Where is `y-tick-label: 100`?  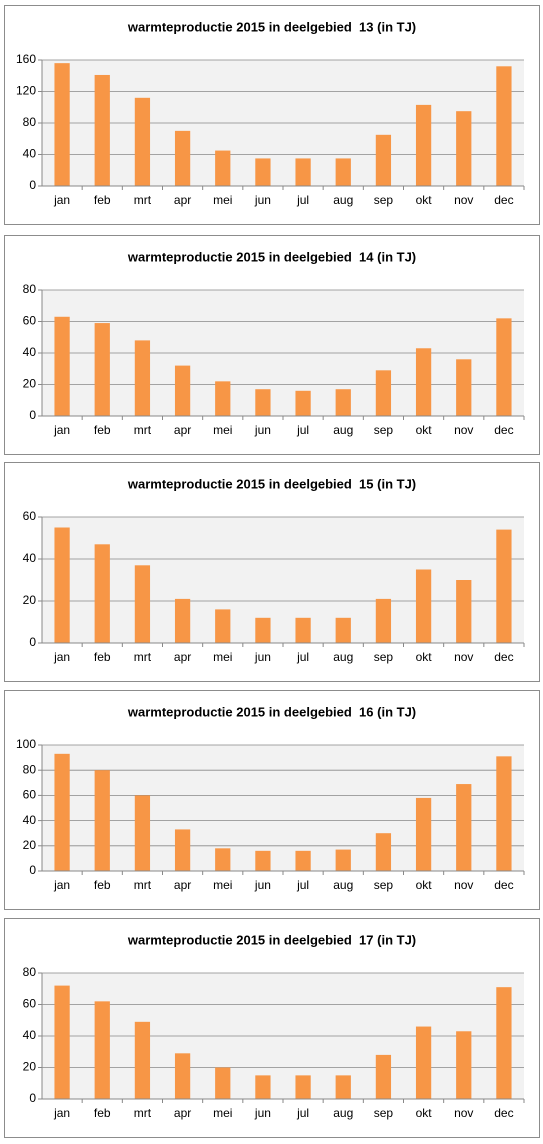 y-tick-label: 100 is located at coordinates (26, 744).